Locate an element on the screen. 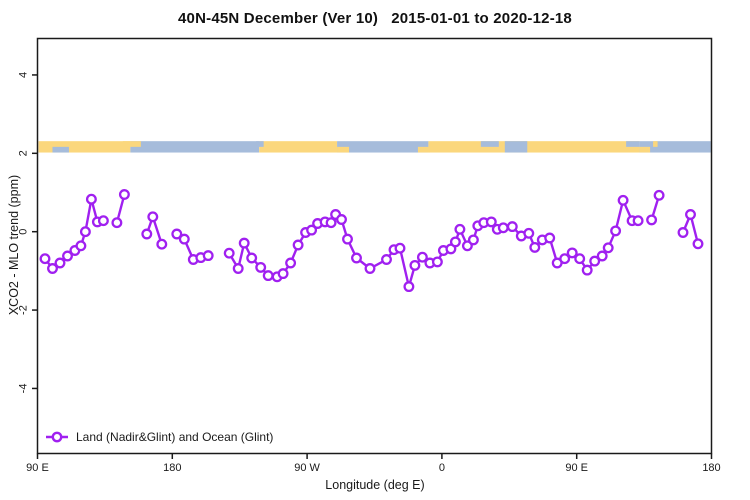 The height and width of the screenshot is (500, 750). y-axis-title: XCO2 - MLO trend (ppm) is located at coordinates (14, 245).